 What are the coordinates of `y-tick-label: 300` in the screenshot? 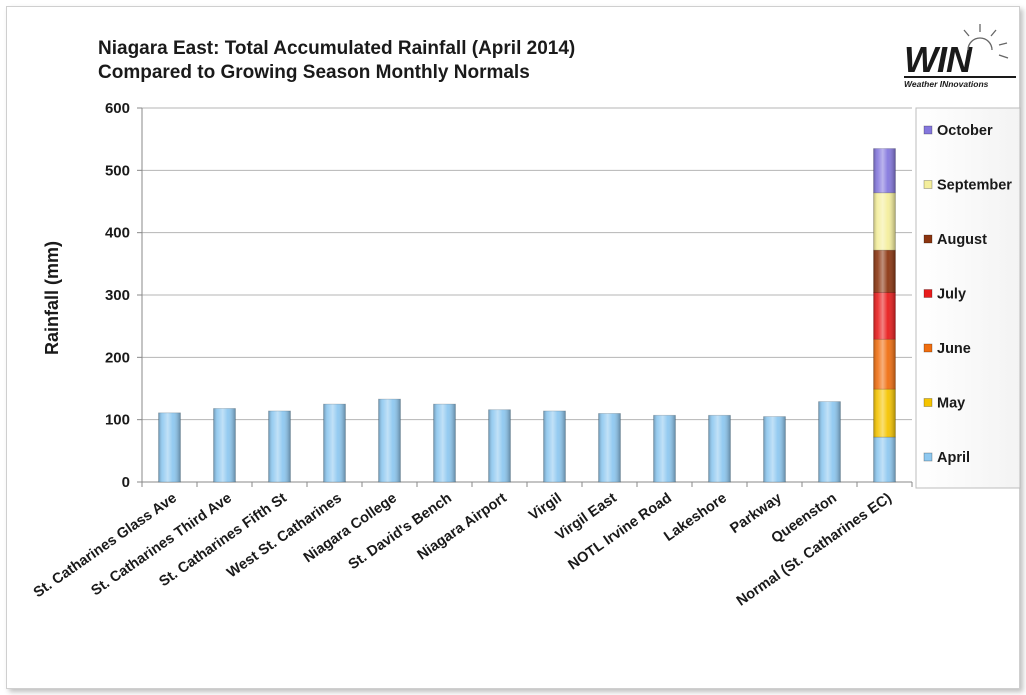 It's located at (117, 295).